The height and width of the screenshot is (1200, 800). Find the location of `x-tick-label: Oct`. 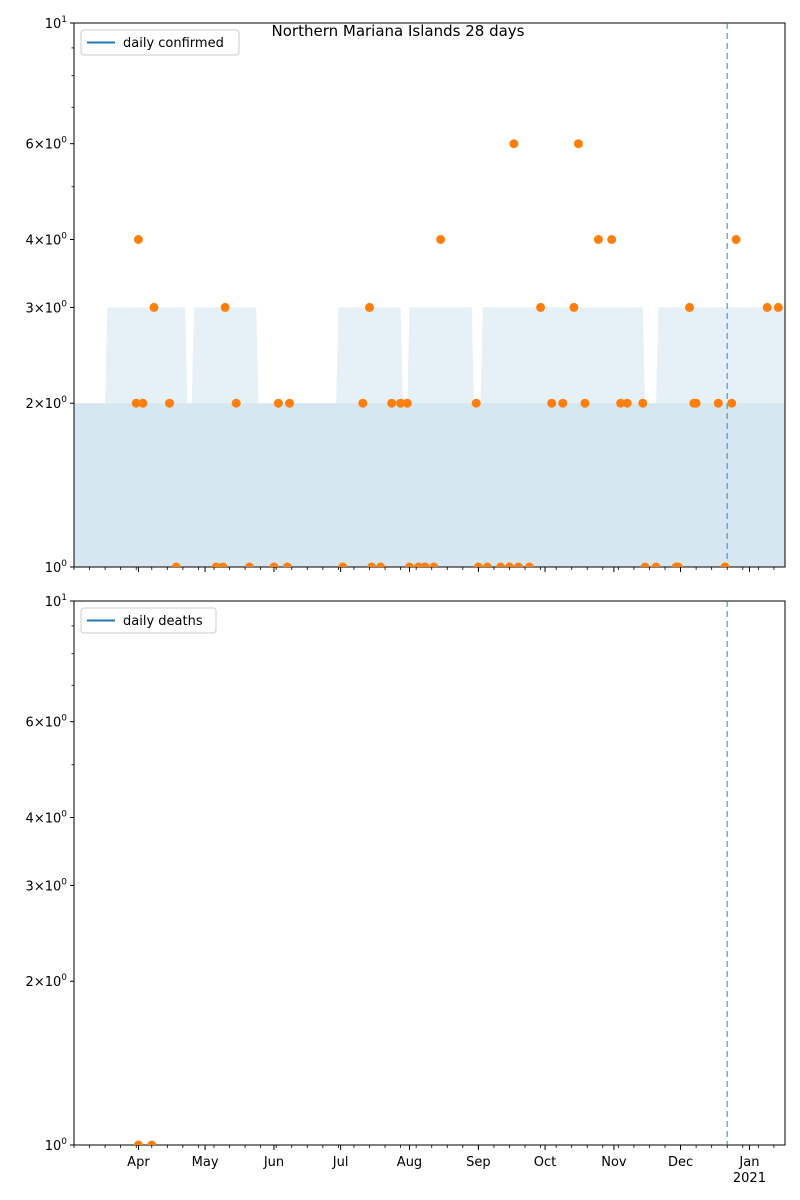

x-tick-label: Oct is located at coordinates (545, 1162).